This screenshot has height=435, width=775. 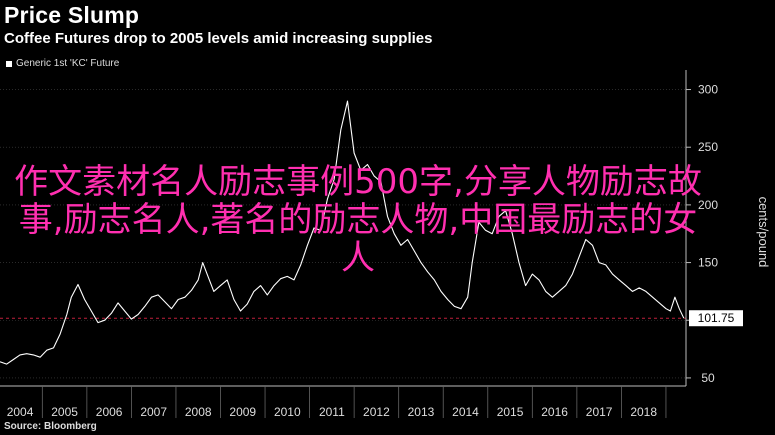 What do you see at coordinates (20, 412) in the screenshot?
I see `x-tick-label: 2004` at bounding box center [20, 412].